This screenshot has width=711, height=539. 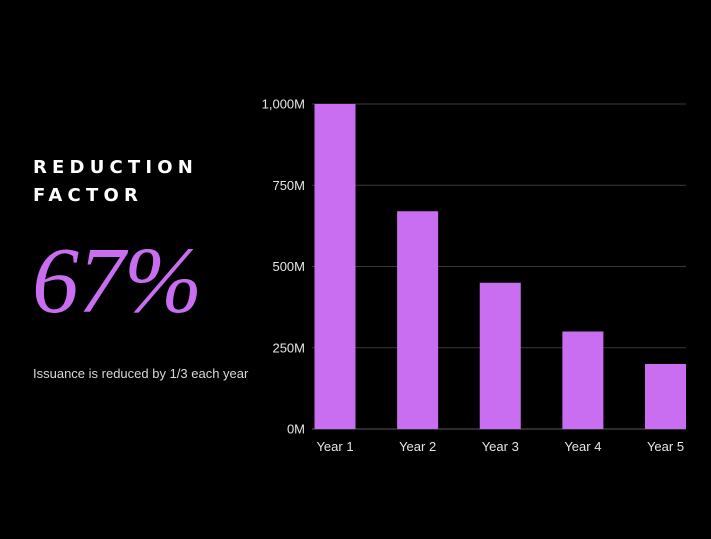 I want to click on x-category-label: Year 3, so click(x=500, y=446).